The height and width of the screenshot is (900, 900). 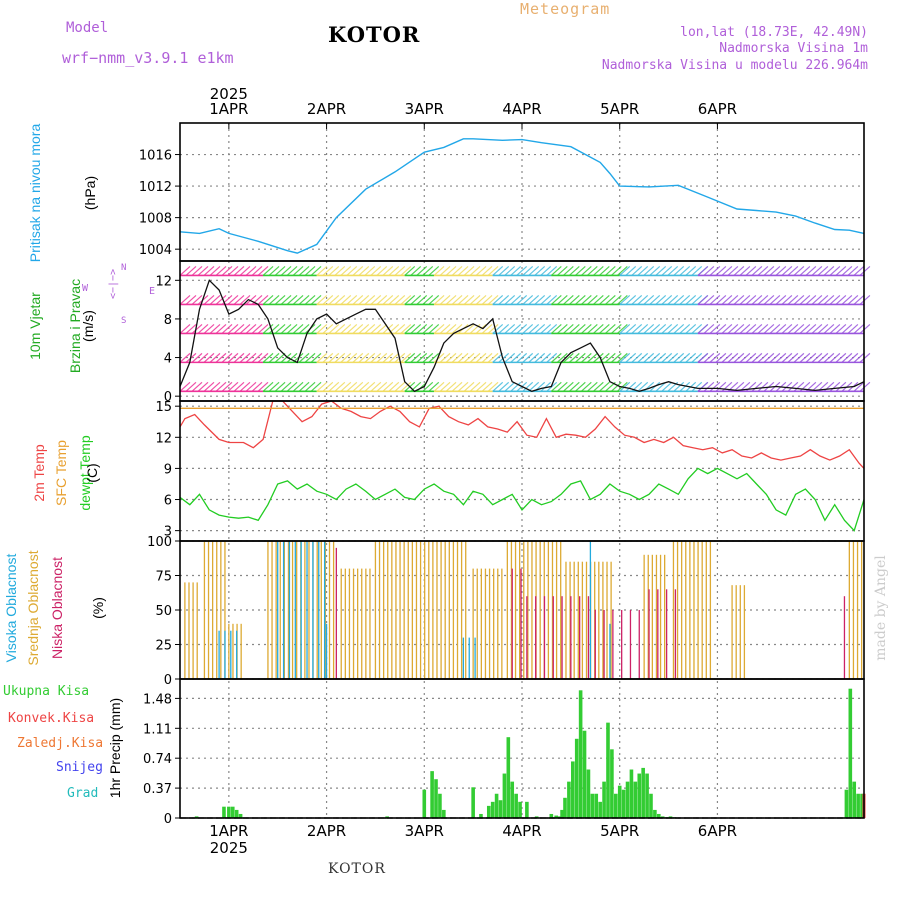 I want to click on tick-label: 50, so click(x=163, y=611).